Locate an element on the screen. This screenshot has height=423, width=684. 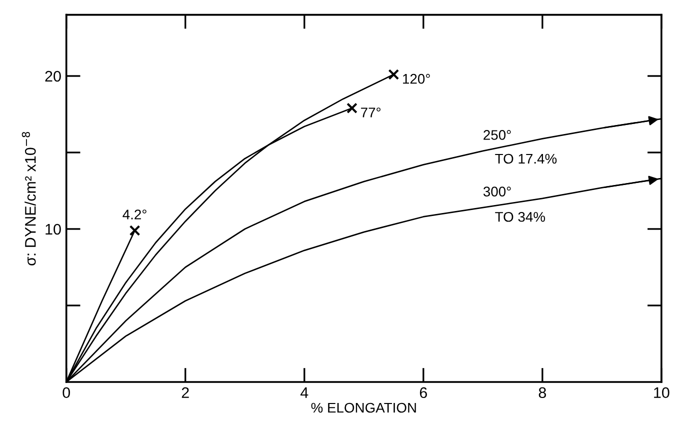
x-tick-label: 4 is located at coordinates (304, 392).